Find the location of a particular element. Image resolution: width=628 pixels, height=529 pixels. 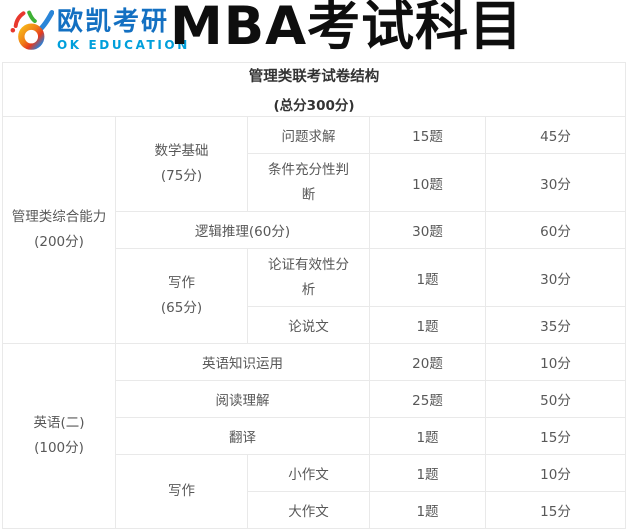

logo-text: 欧凯考研 OK EDUCATION is located at coordinates (123, 29).